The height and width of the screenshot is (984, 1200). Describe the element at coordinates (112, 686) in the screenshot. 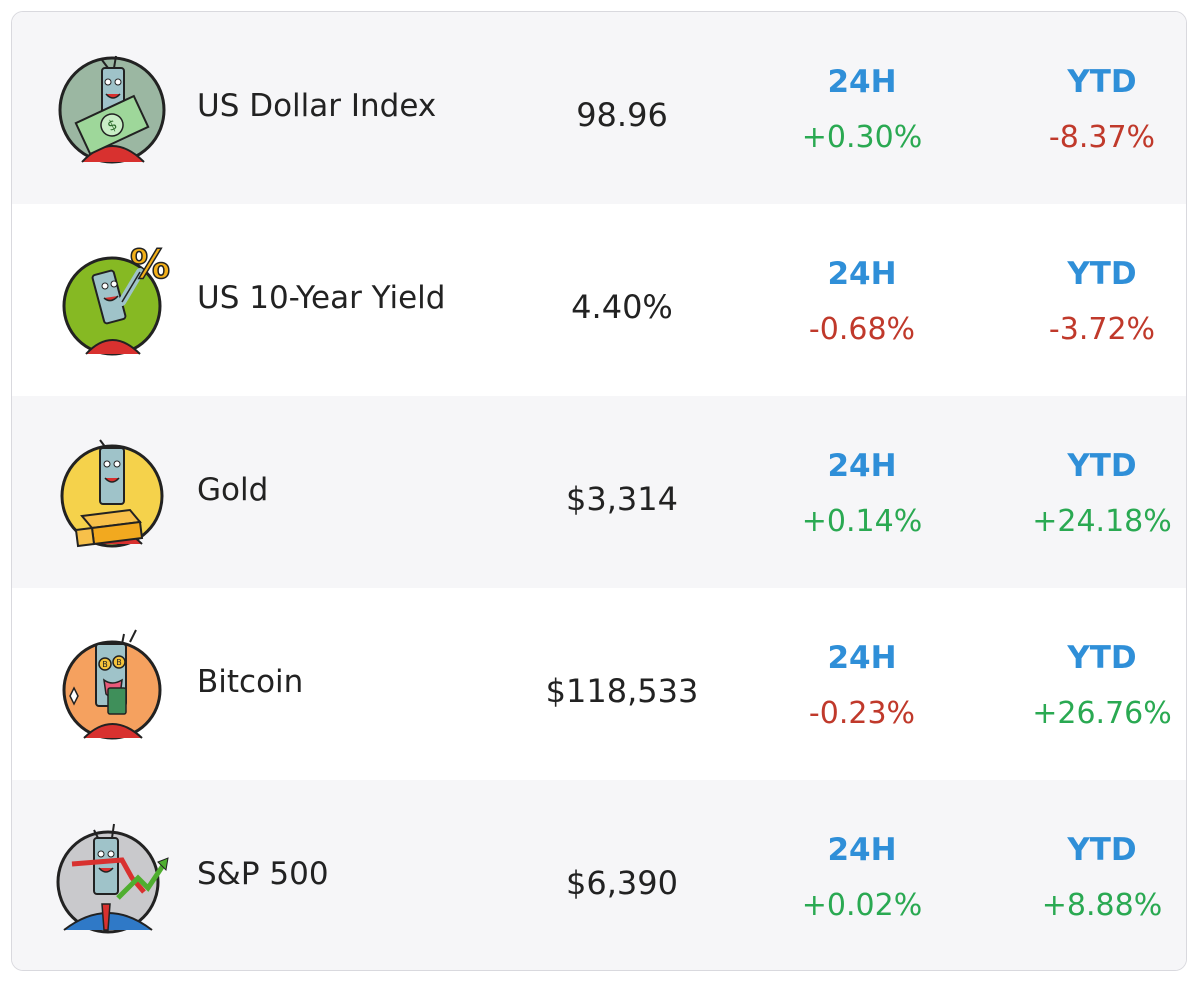

I see `bitcoin-mascot-icon: B B` at that location.